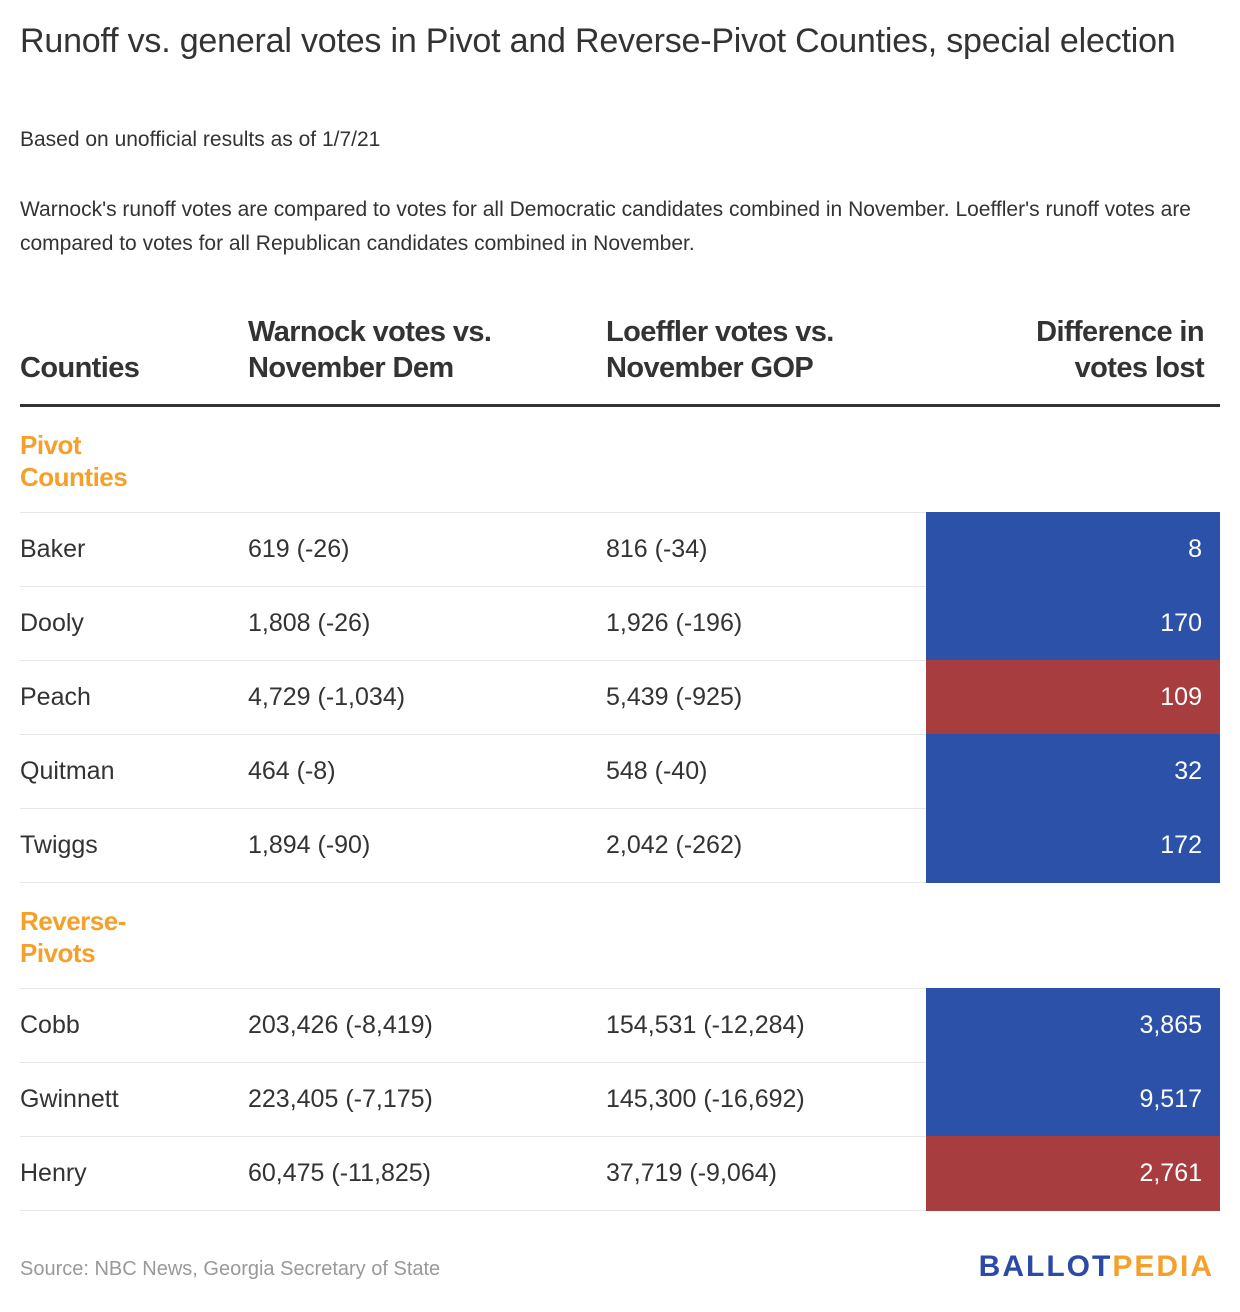 This screenshot has width=1240, height=1312. What do you see at coordinates (674, 697) in the screenshot?
I see `loeffler-cell: 5,439 (-925)` at bounding box center [674, 697].